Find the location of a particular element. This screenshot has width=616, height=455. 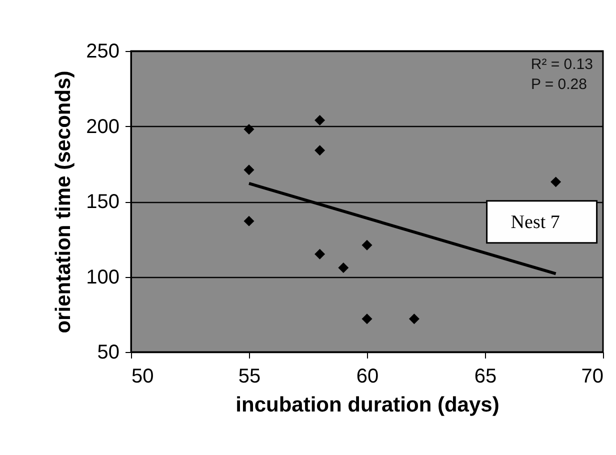

y-tick-label: 50 is located at coordinates (108, 353).